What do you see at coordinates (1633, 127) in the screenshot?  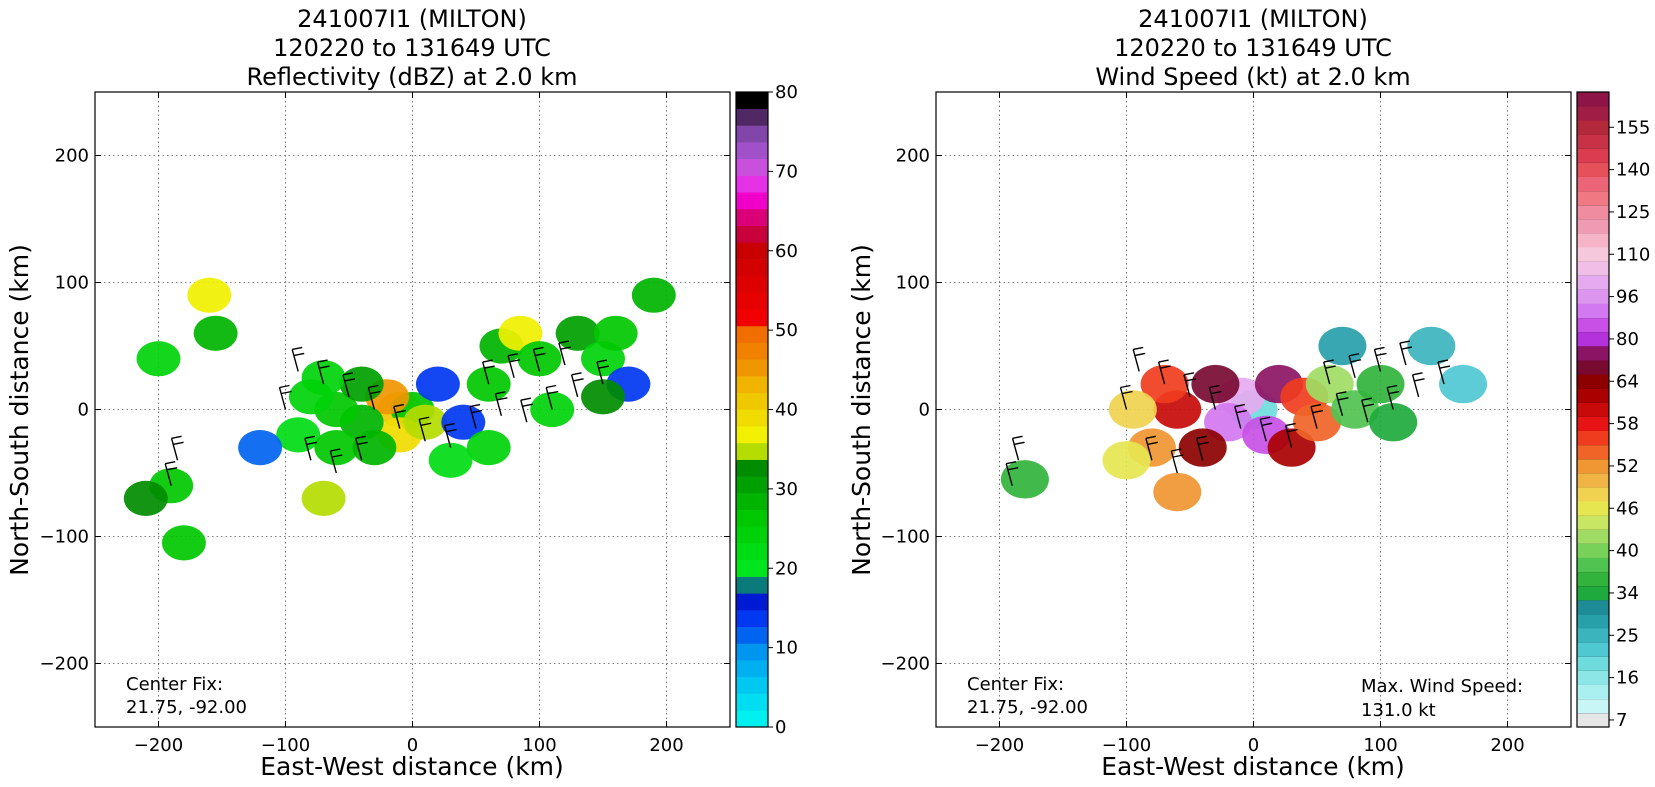 I see `colorbar-tick-label: 155` at bounding box center [1633, 127].